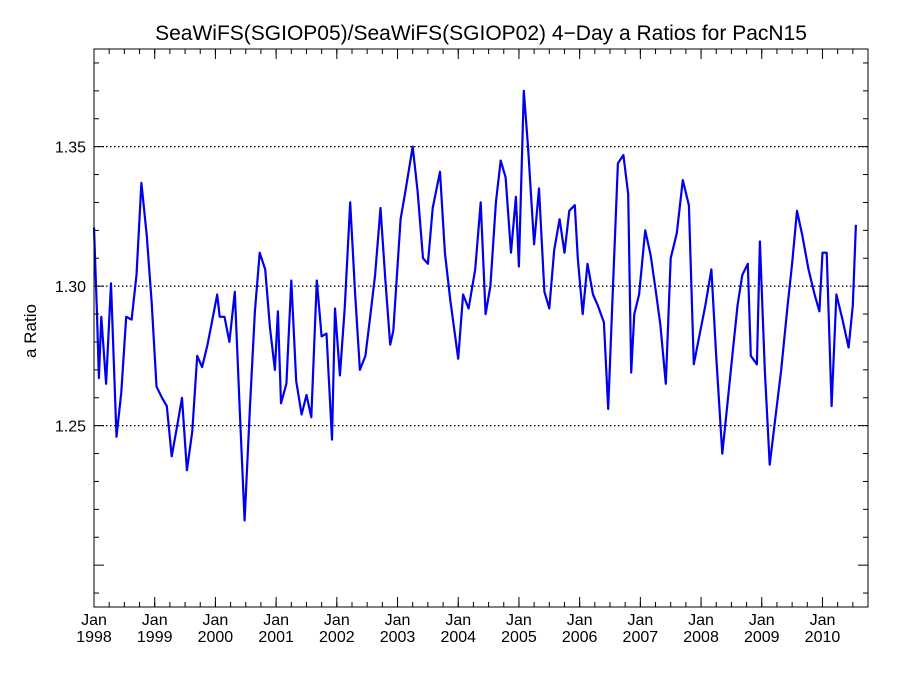 The width and height of the screenshot is (900, 675). I want to click on x-tick-year-label: 2009, so click(762, 637).